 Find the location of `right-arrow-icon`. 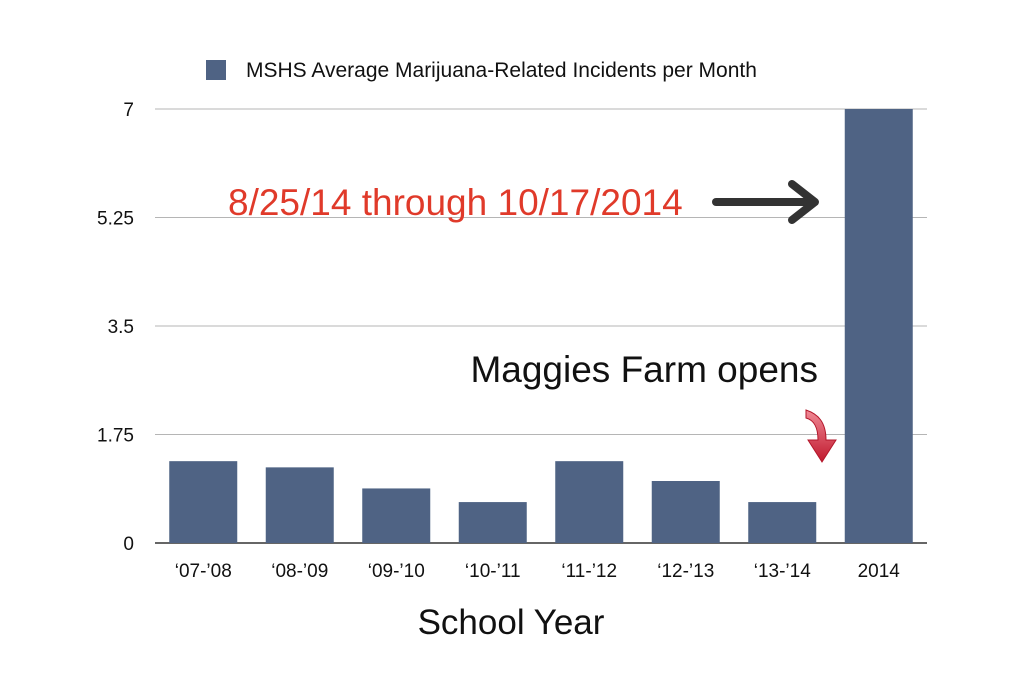

right-arrow-icon is located at coordinates (765, 202).